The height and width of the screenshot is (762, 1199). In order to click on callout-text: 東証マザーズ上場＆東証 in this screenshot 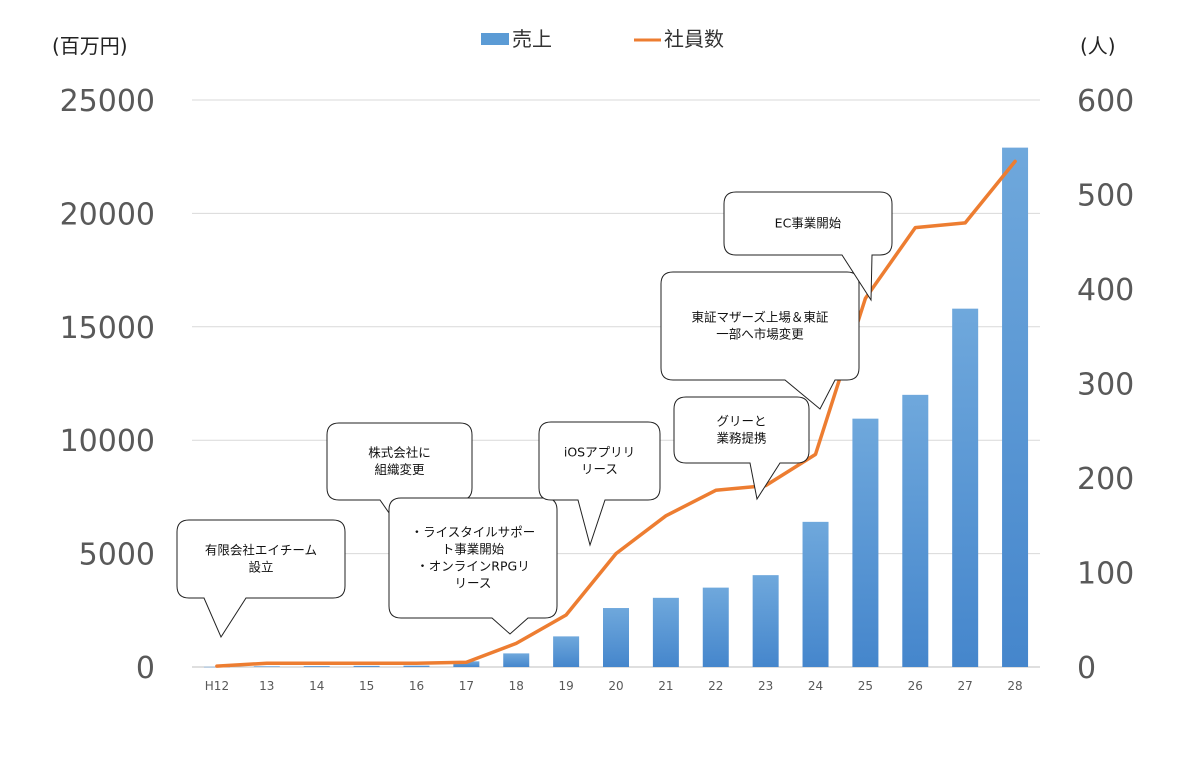, I will do `click(760, 317)`.